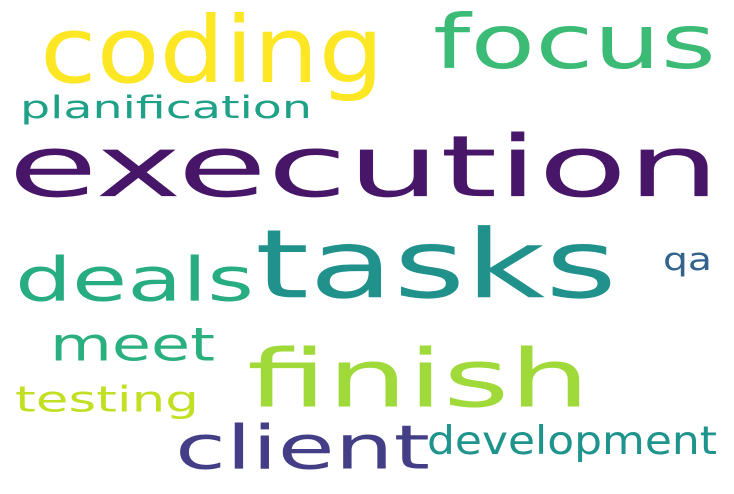 This screenshot has height=494, width=734. What do you see at coordinates (107, 400) in the screenshot?
I see `word-testing: testing` at bounding box center [107, 400].